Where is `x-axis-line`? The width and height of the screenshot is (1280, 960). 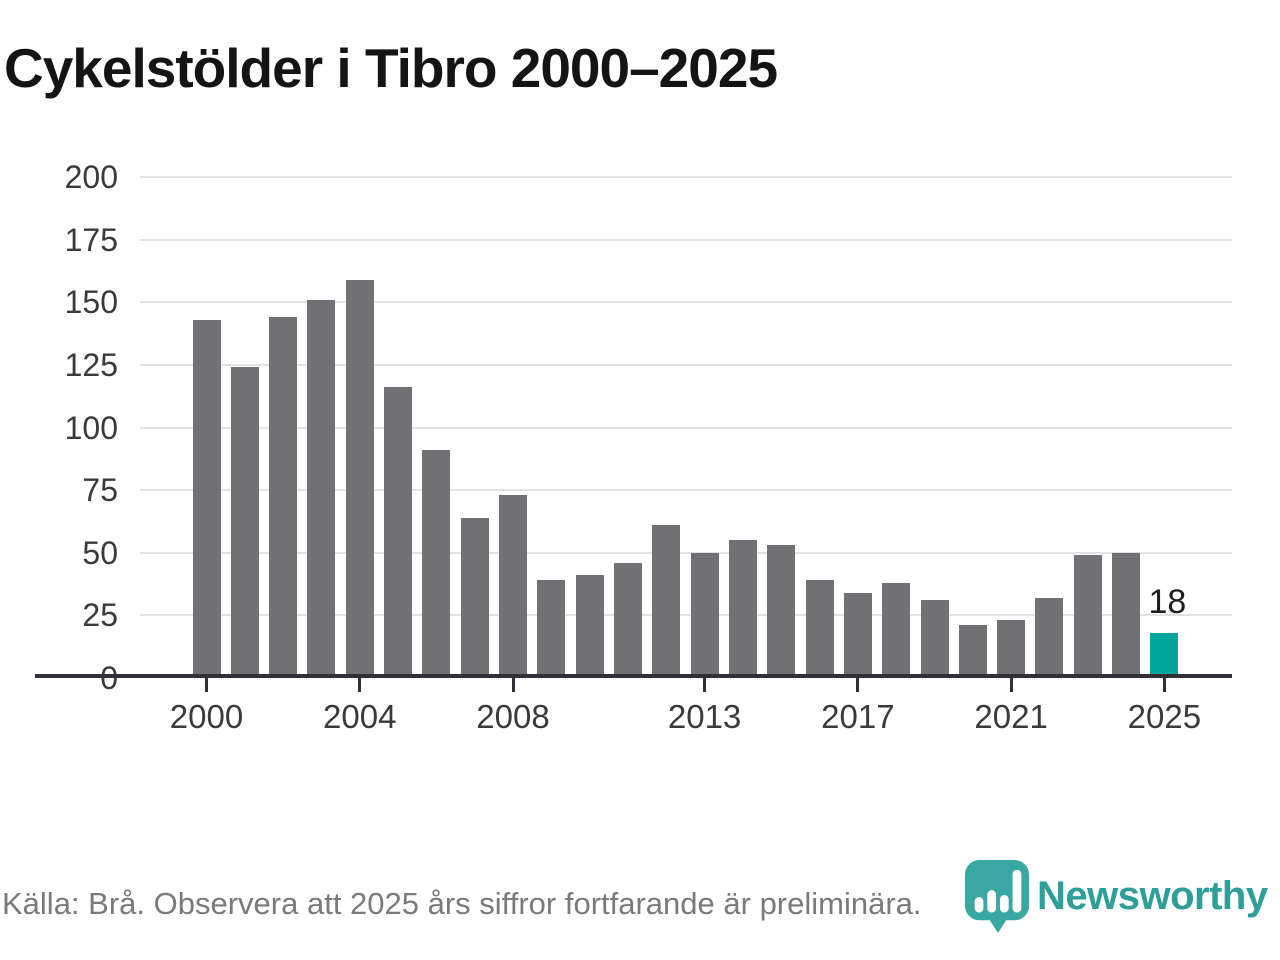
x-axis-line is located at coordinates (633, 676).